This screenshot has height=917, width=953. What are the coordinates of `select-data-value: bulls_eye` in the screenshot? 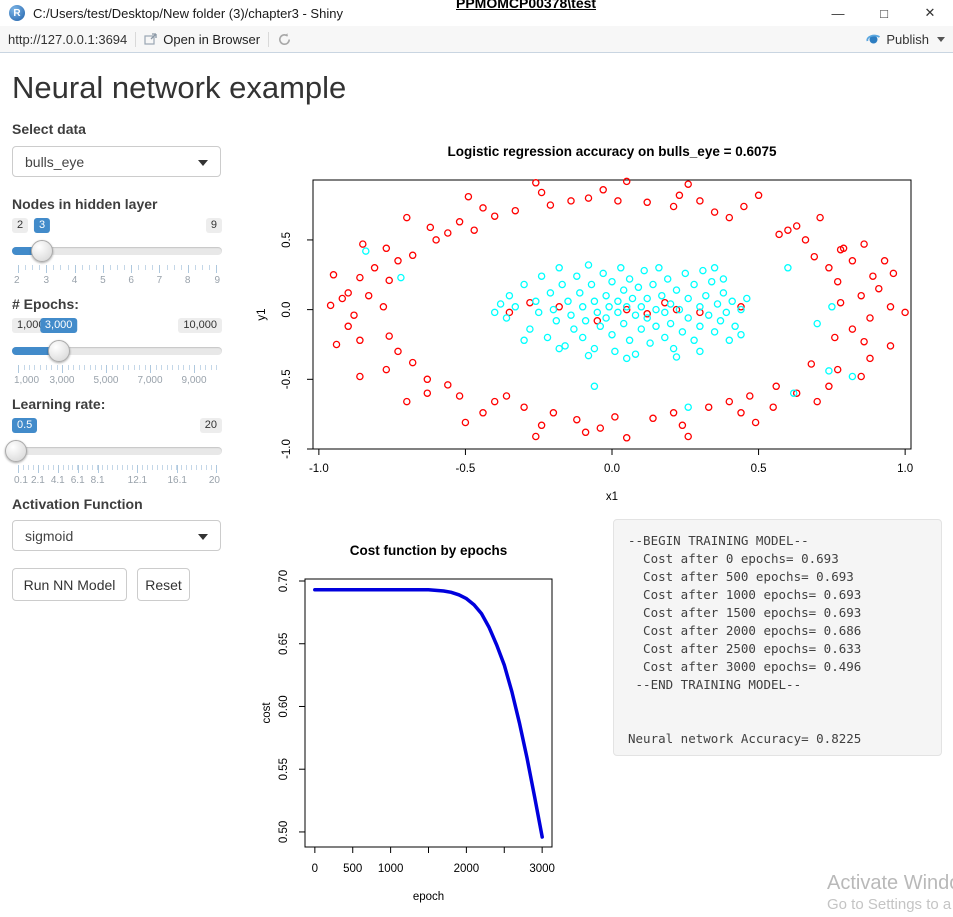 It's located at (55, 161).